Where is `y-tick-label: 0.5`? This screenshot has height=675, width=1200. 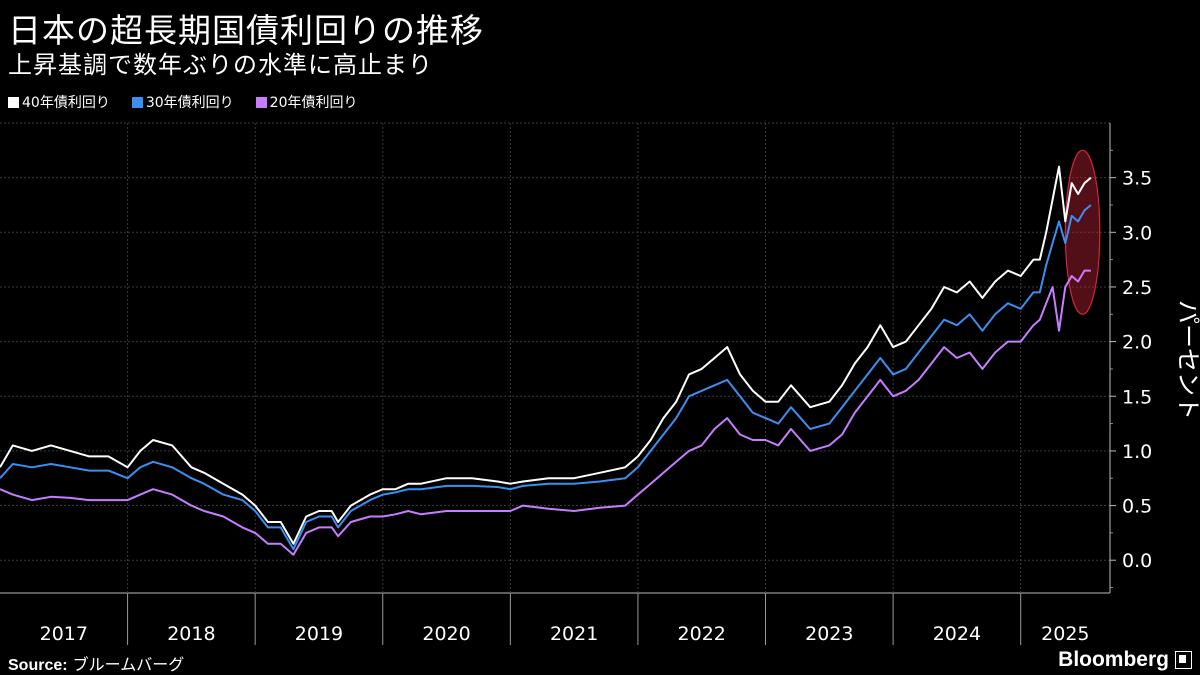
y-tick-label: 0.5 is located at coordinates (1137, 507).